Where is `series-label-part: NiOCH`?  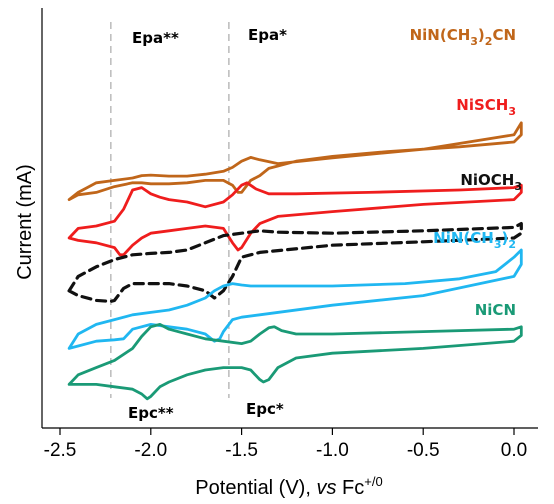 series-label-part: NiOCH is located at coordinates (487, 180).